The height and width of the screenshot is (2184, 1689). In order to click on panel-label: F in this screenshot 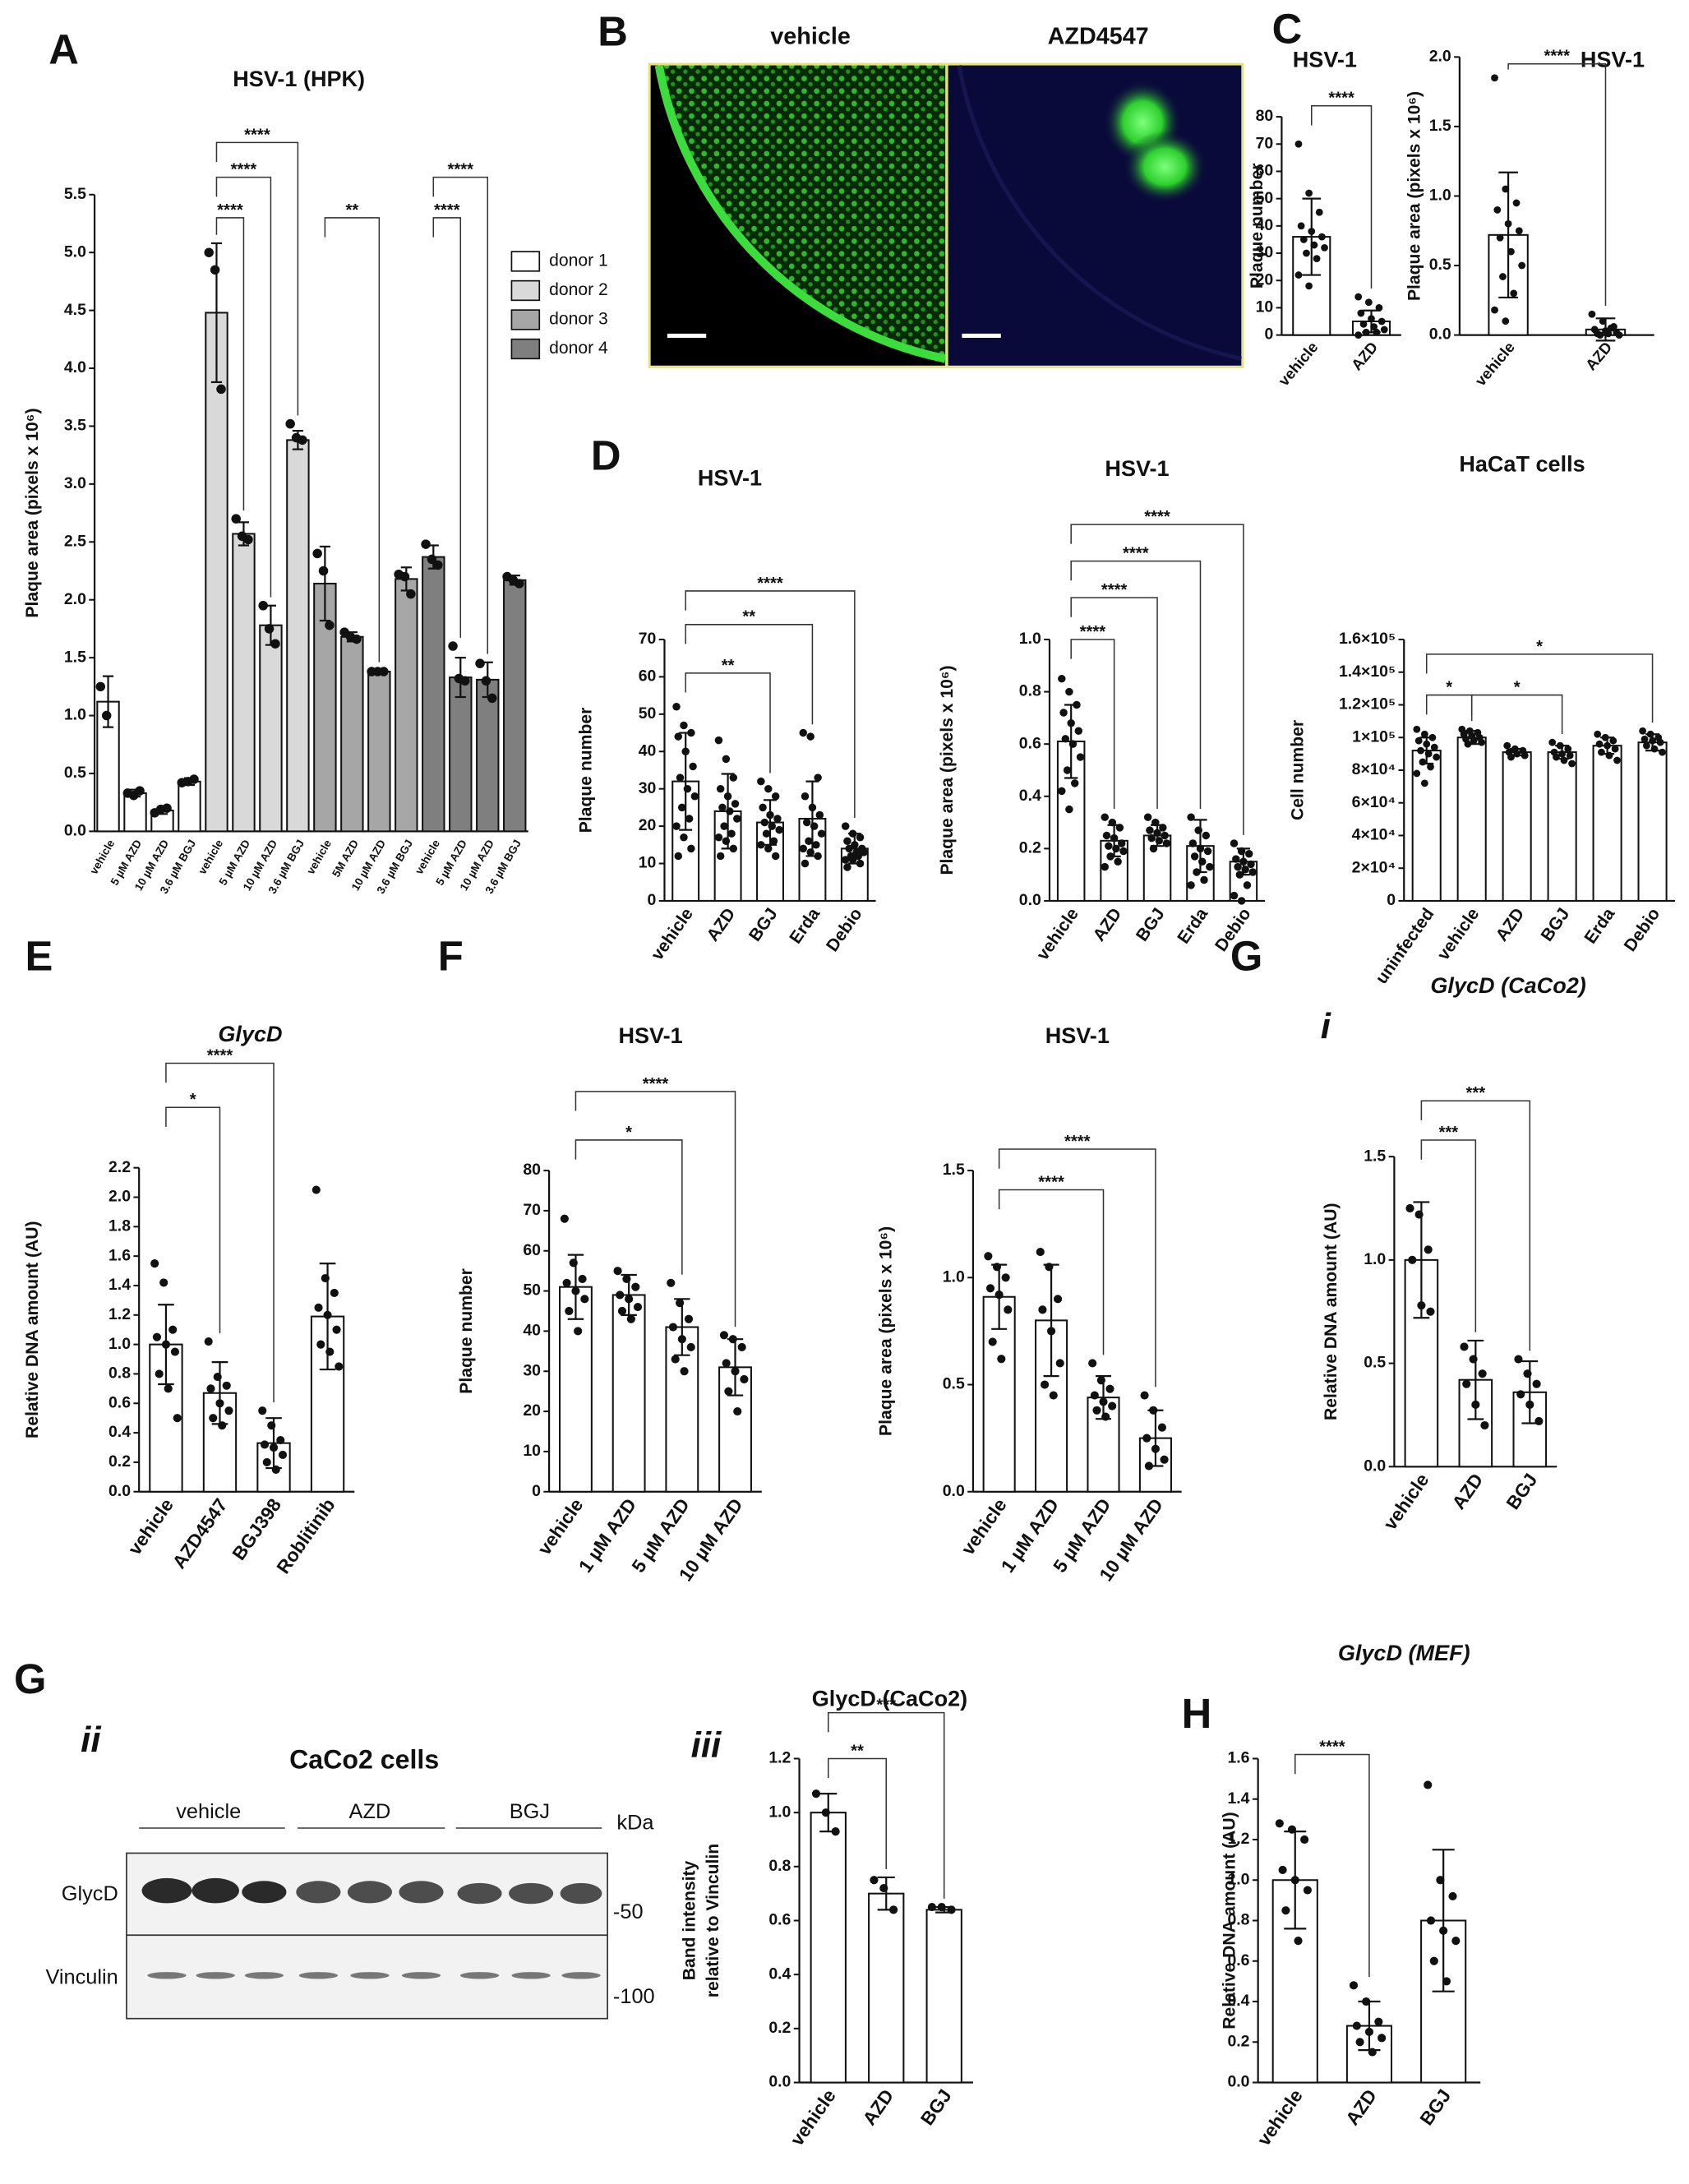, I will do `click(451, 955)`.